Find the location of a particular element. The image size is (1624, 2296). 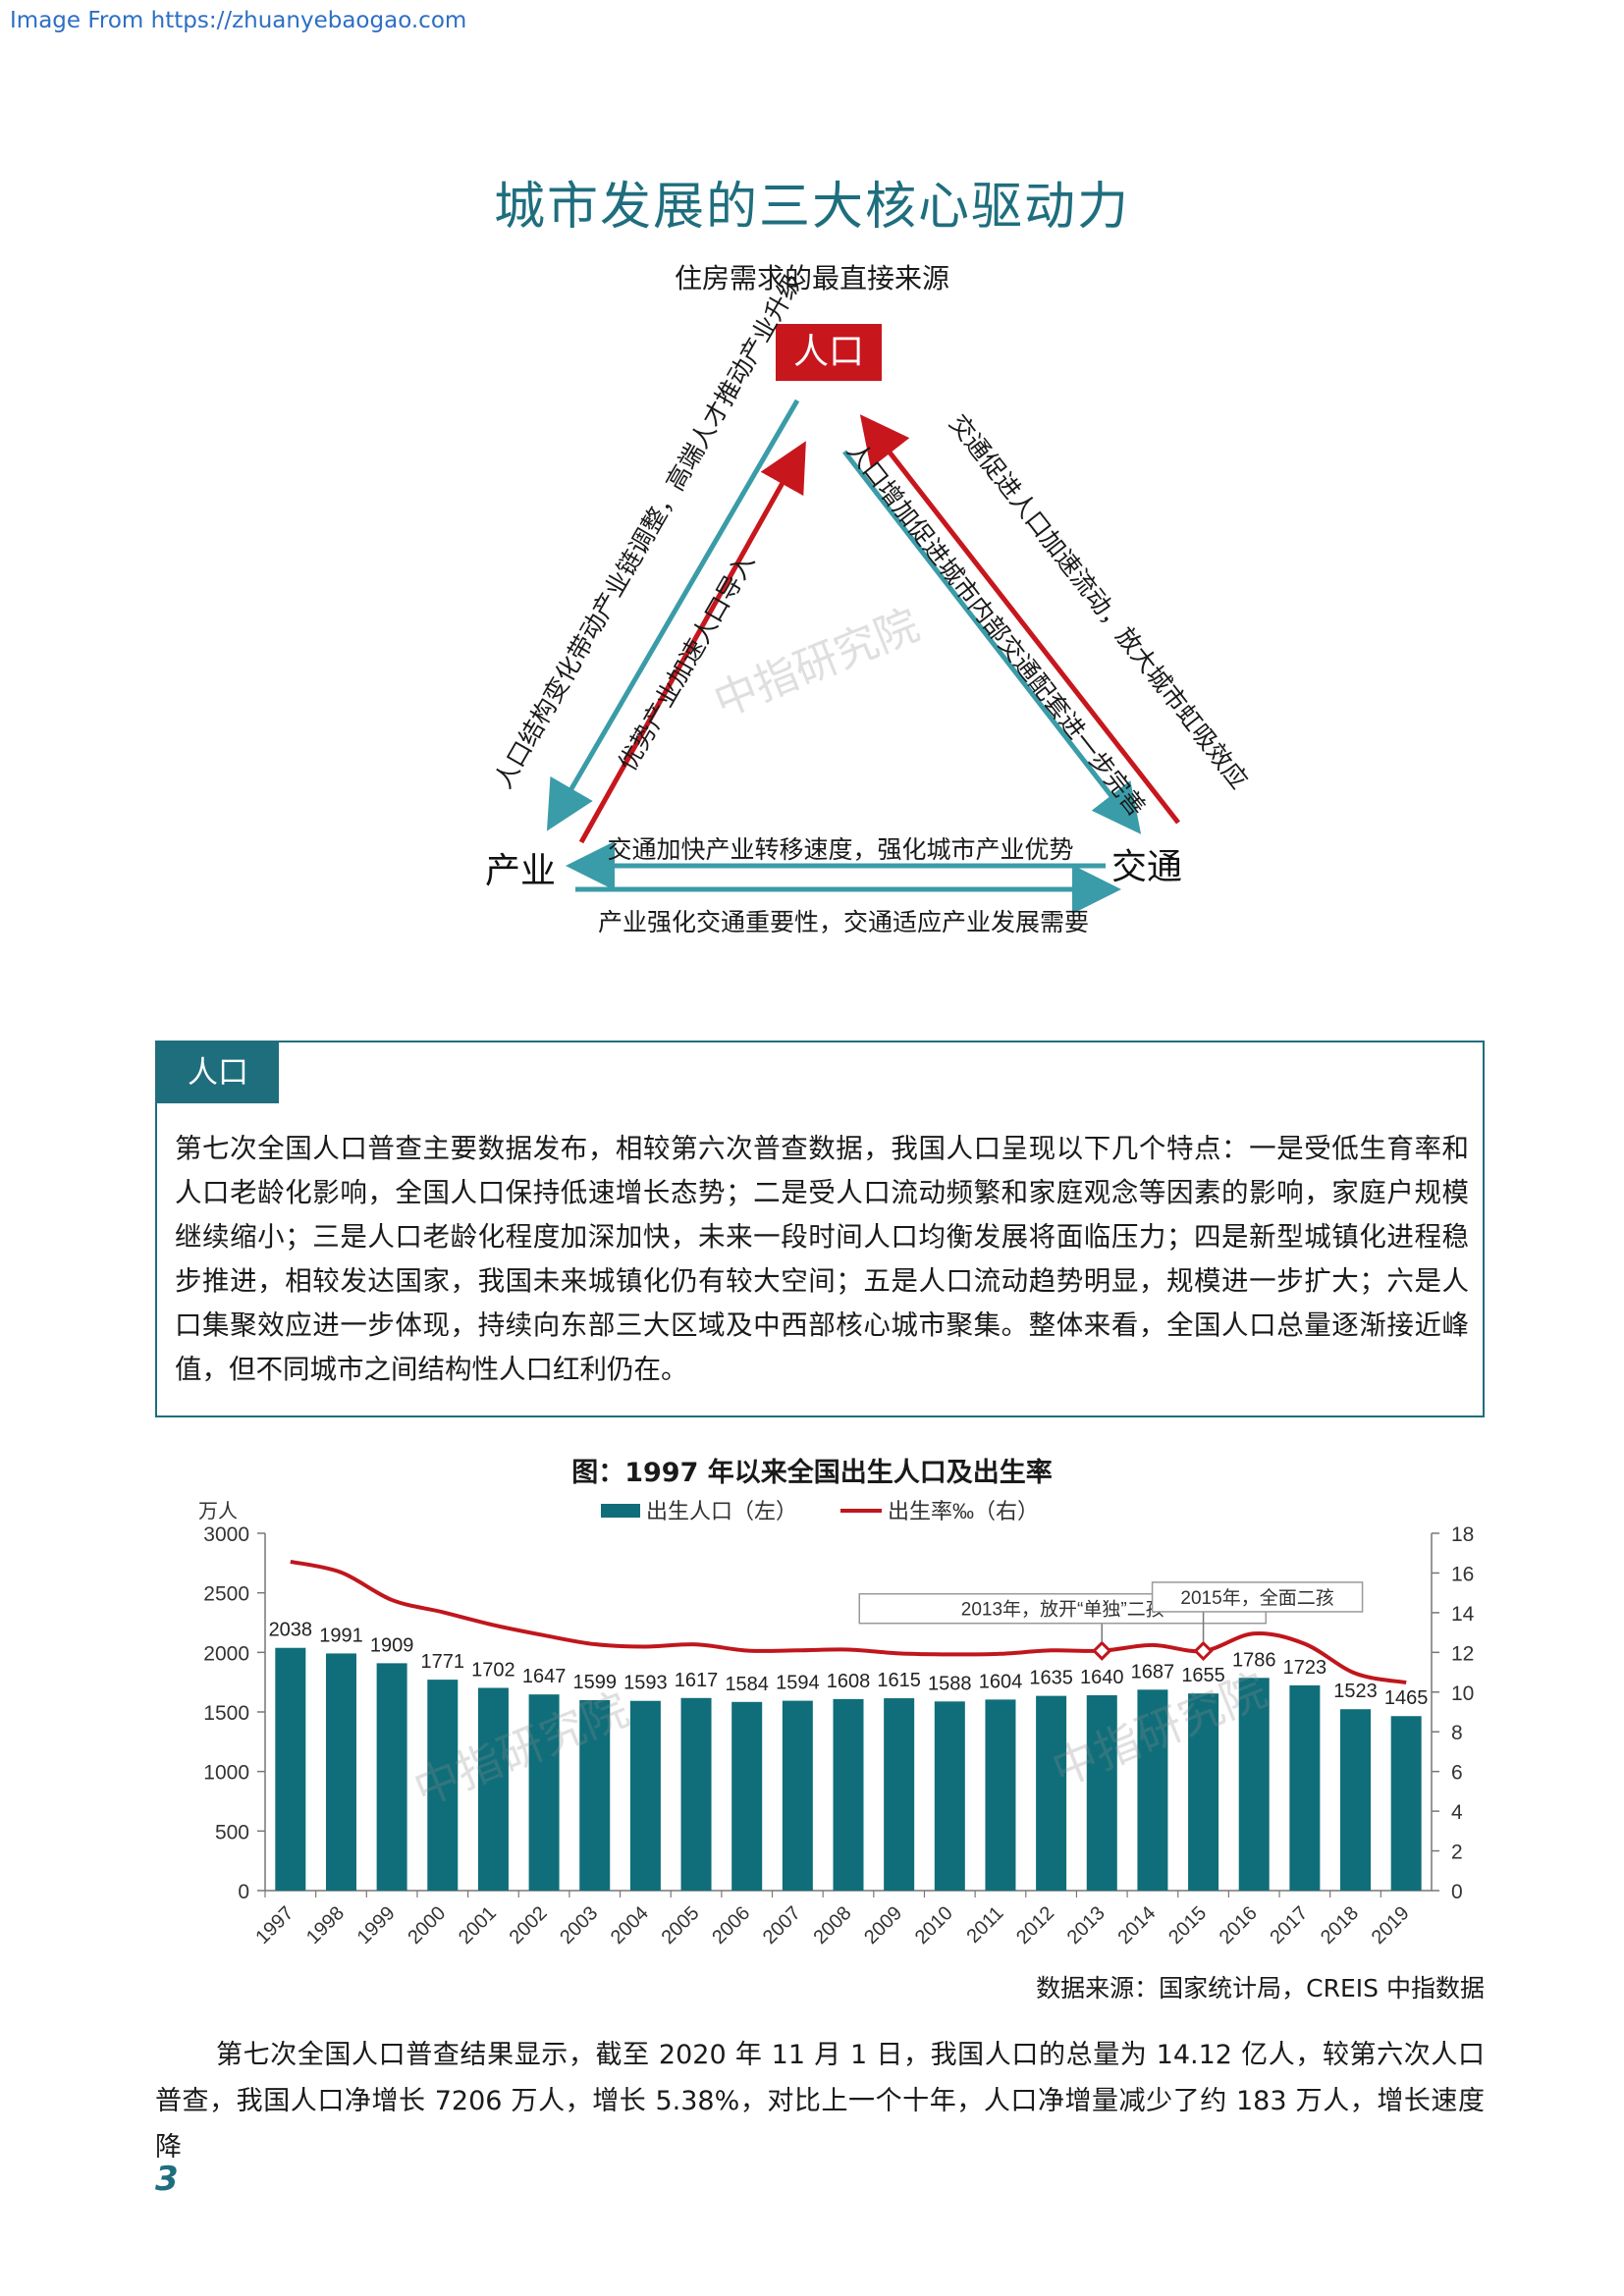

source-link: Image From https://zhuanyebaogao.com is located at coordinates (238, 20).